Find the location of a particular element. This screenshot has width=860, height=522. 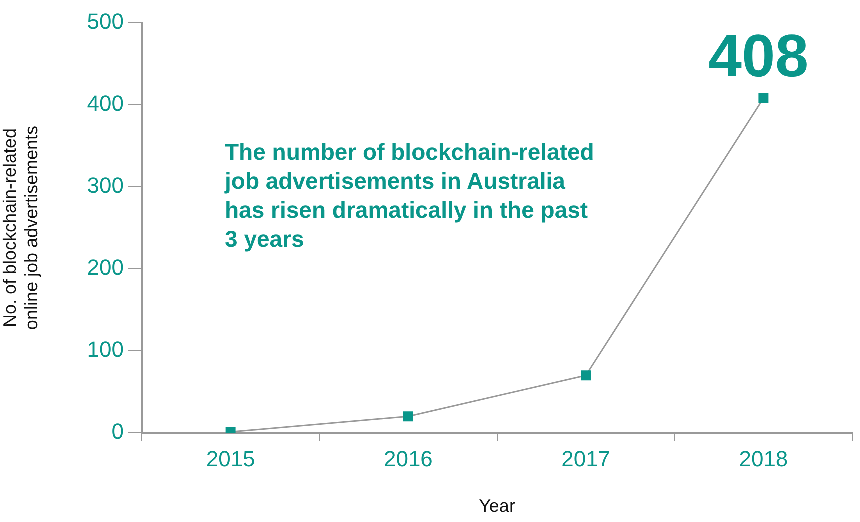

y-tick-label: 300 is located at coordinates (105, 185).